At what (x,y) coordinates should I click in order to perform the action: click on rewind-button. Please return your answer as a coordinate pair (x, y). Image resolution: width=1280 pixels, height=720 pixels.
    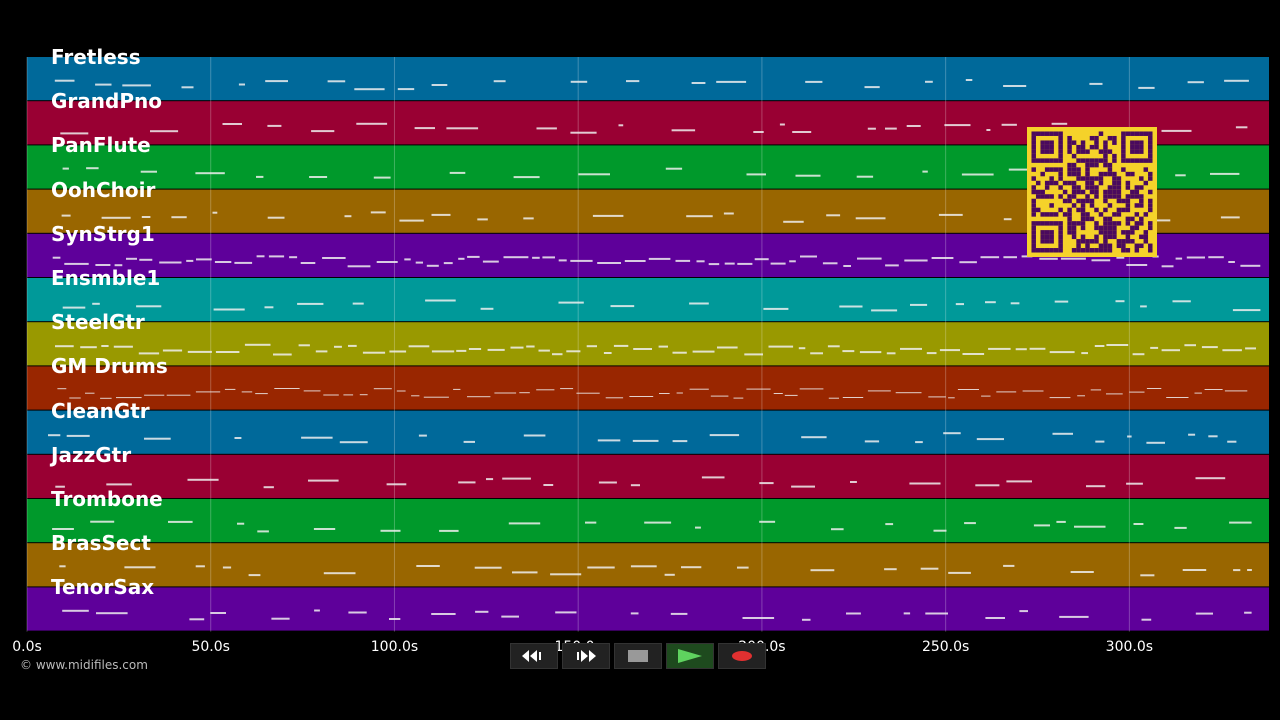
    Looking at the image, I should click on (534, 656).